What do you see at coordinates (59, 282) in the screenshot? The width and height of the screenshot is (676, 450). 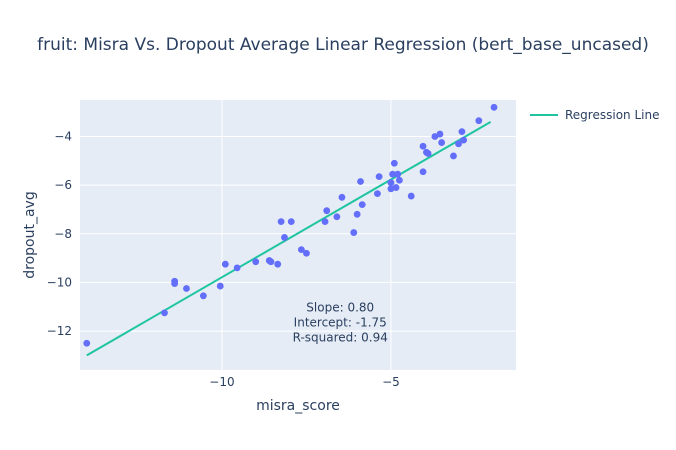 I see `y-tick-label: −10` at bounding box center [59, 282].